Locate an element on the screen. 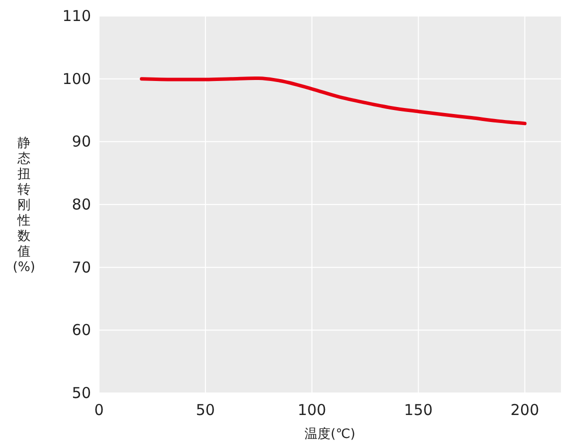 This screenshot has width=562, height=446. line-series is located at coordinates (333, 101).